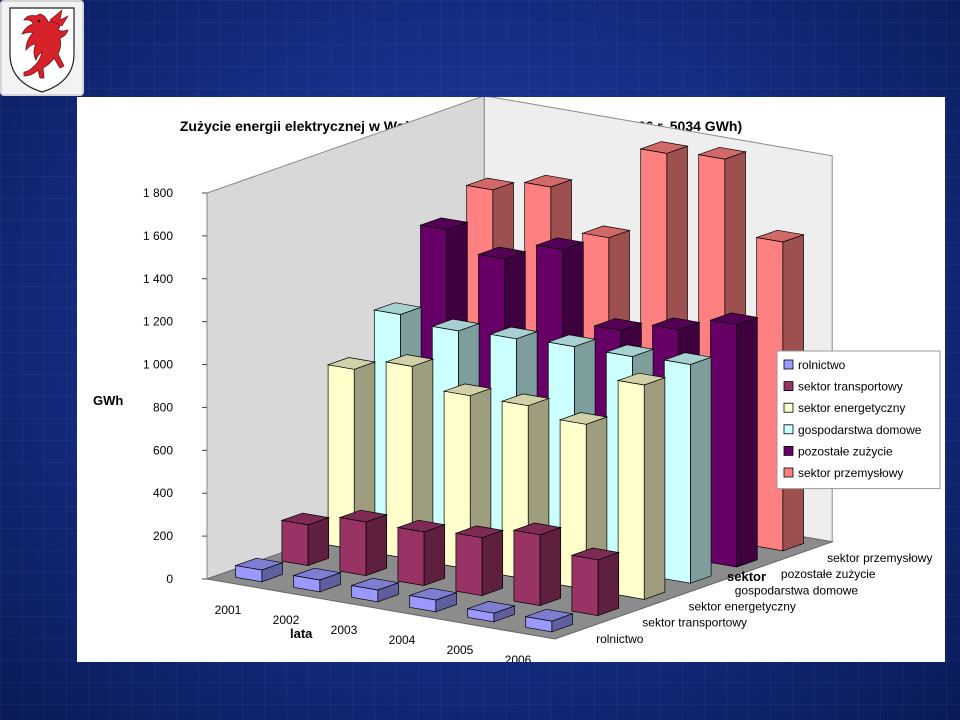 Image resolution: width=960 pixels, height=720 pixels. Describe the element at coordinates (746, 576) in the screenshot. I see `z-axis-title: sektor` at that location.